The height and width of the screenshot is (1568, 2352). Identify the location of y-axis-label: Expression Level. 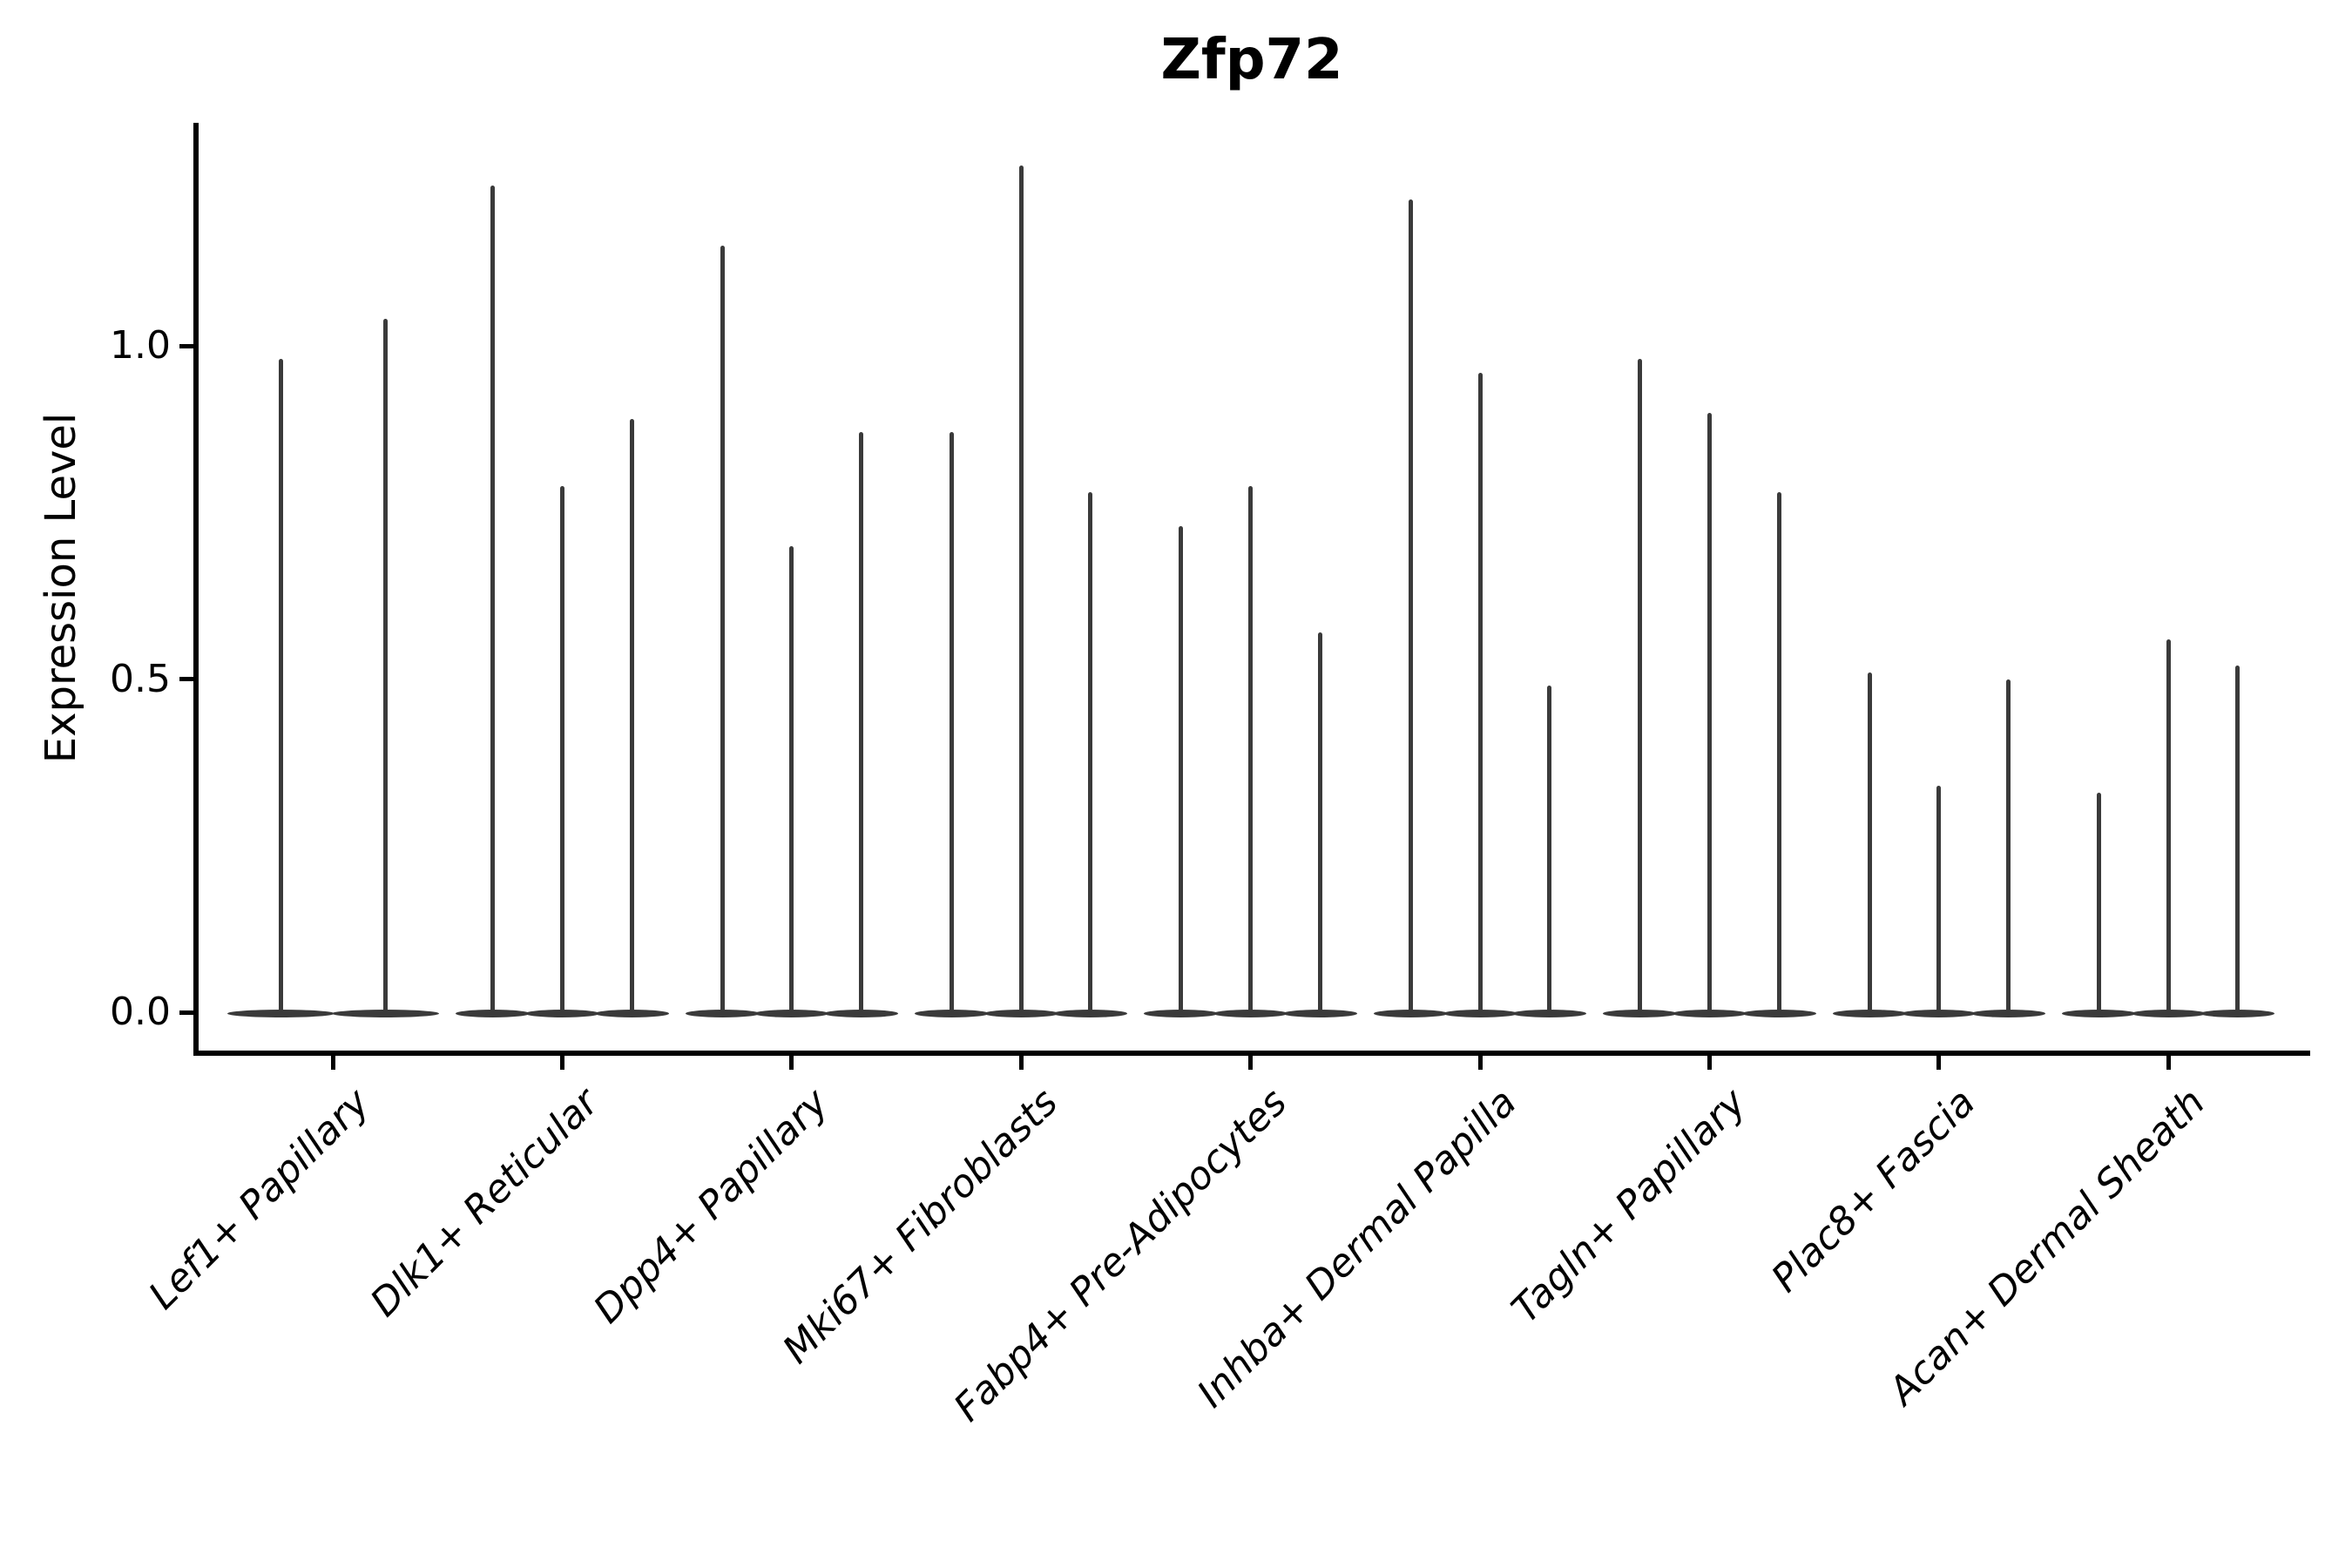
(61, 588).